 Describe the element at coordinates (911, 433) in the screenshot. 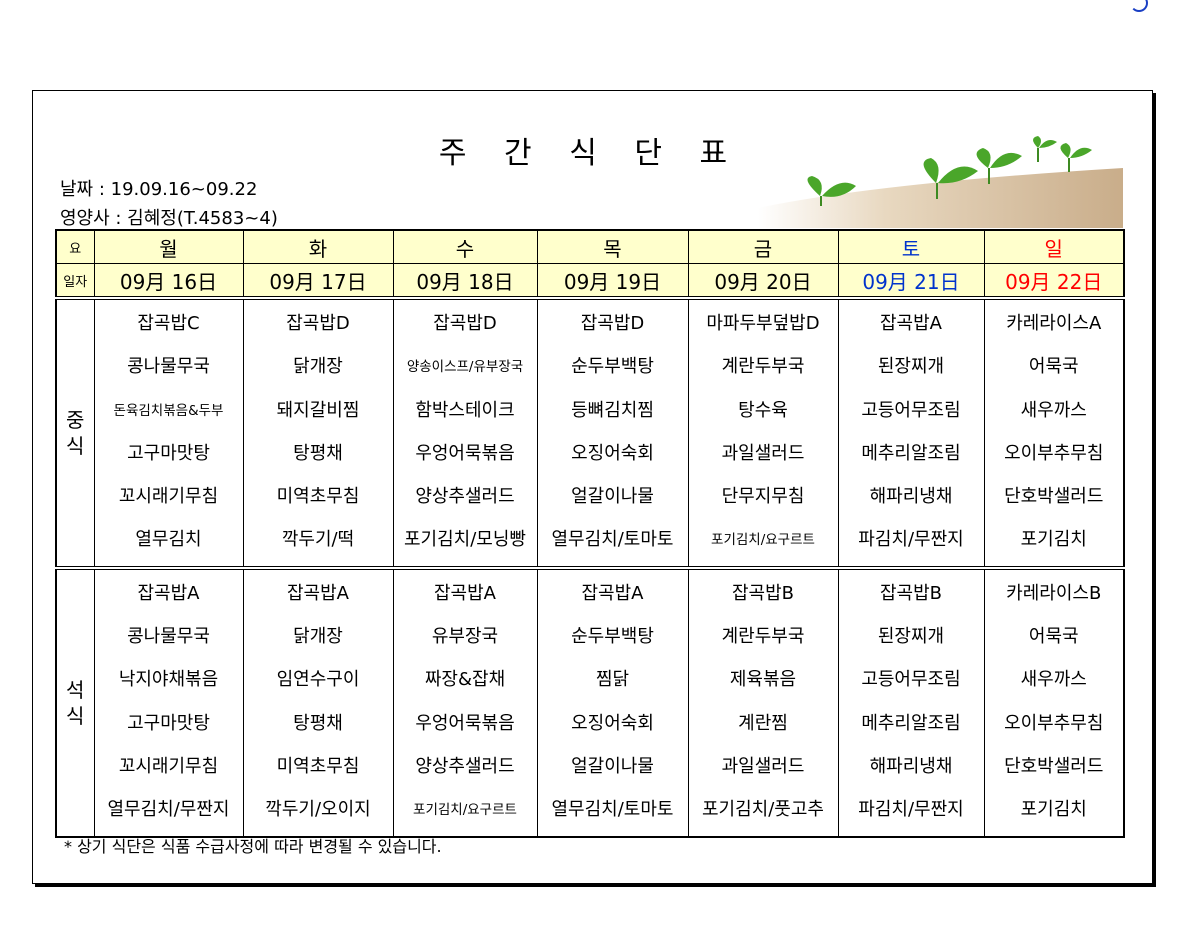

I see `lunch-menu-cell: 잡곡밥A 된장찌개 고등어무조림 메추리알조림 해파리냉채 파김치/무짠지` at that location.